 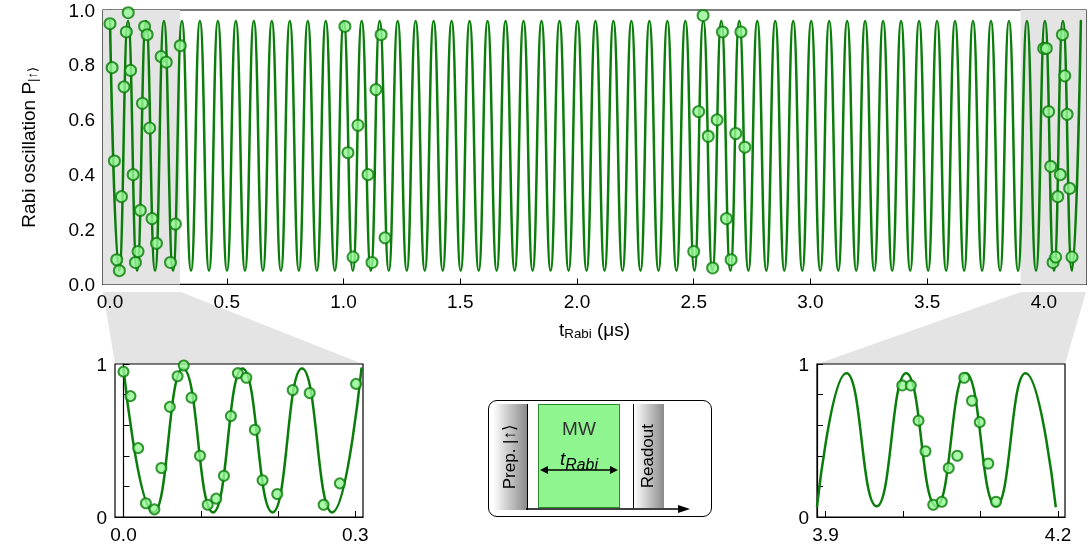 I want to click on text: MW, so click(x=579, y=429).